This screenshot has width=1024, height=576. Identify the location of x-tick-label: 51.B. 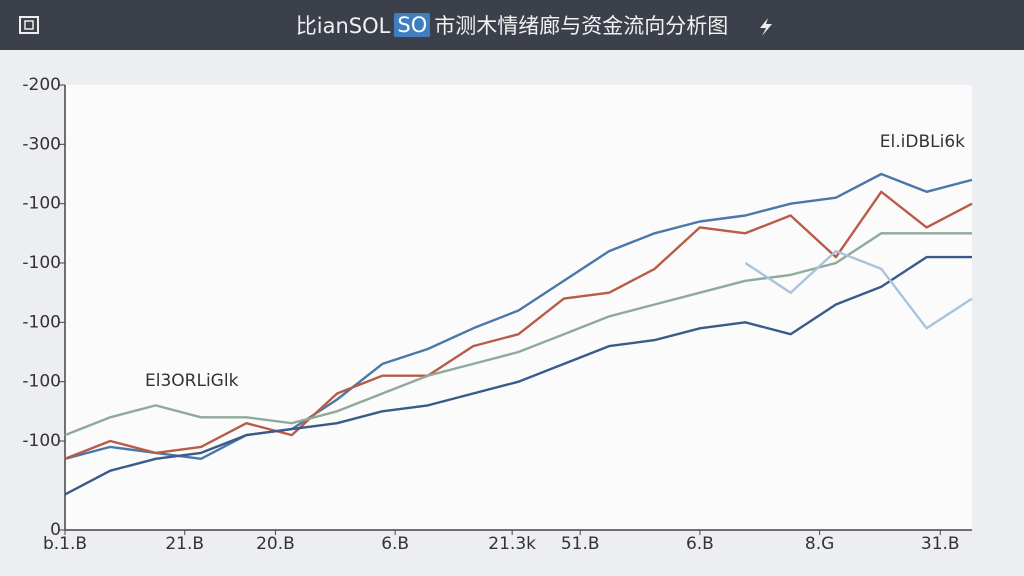
(580, 544).